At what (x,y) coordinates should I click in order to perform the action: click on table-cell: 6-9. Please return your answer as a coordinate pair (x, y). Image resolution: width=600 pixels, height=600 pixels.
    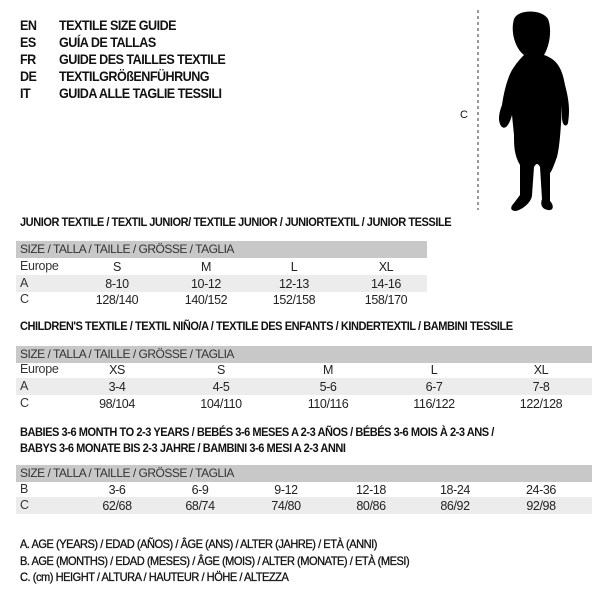
    Looking at the image, I should click on (200, 490).